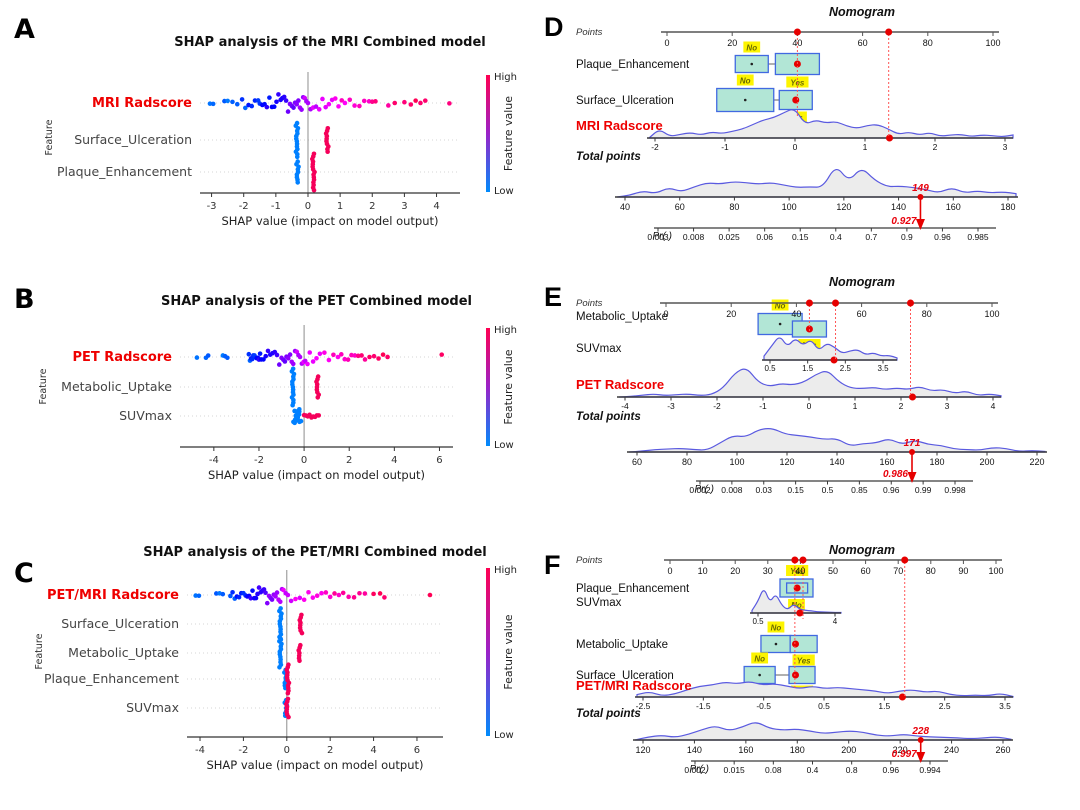  Describe the element at coordinates (855, 406) in the screenshot. I see `axis-tick-label: 1` at that location.